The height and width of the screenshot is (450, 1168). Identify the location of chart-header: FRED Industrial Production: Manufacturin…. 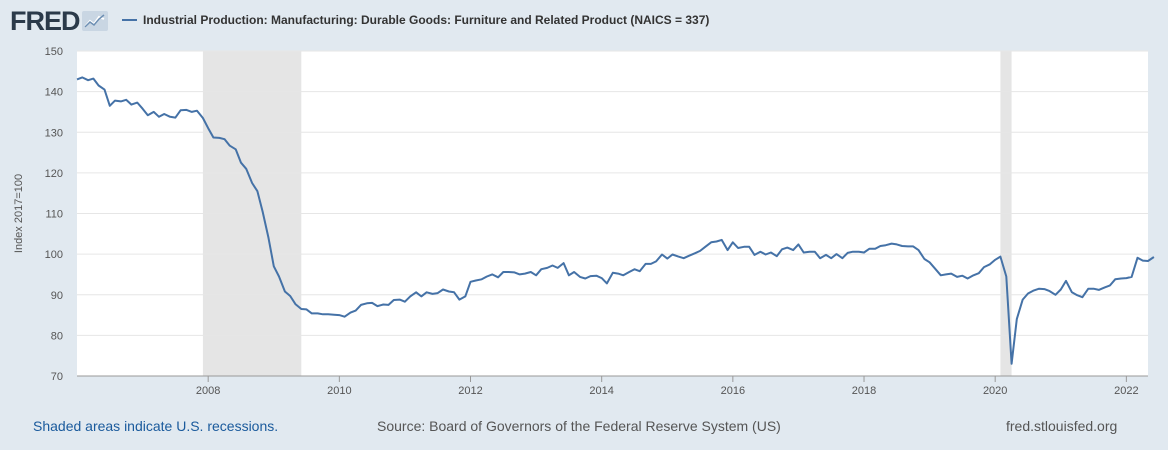
(584, 21).